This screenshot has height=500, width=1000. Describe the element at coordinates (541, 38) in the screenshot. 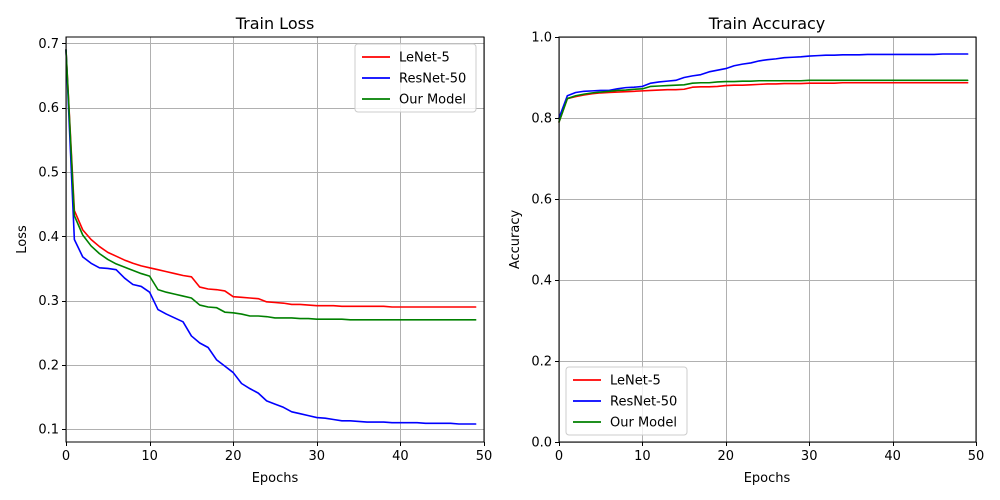

I see `y-tick-label: 1.0` at that location.